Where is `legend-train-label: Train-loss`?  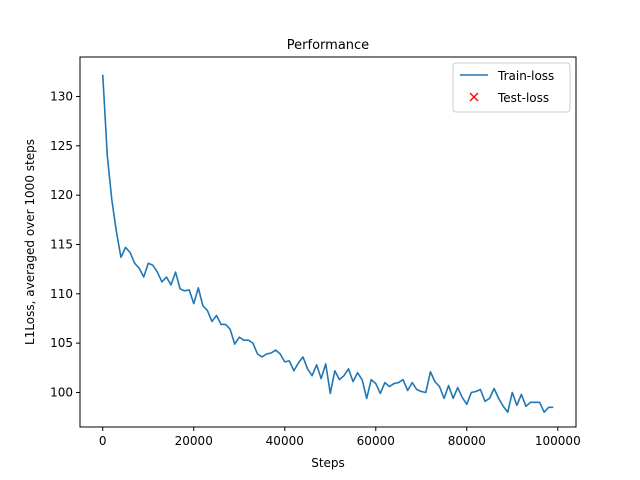
legend-train-label: Train-loss is located at coordinates (525, 76).